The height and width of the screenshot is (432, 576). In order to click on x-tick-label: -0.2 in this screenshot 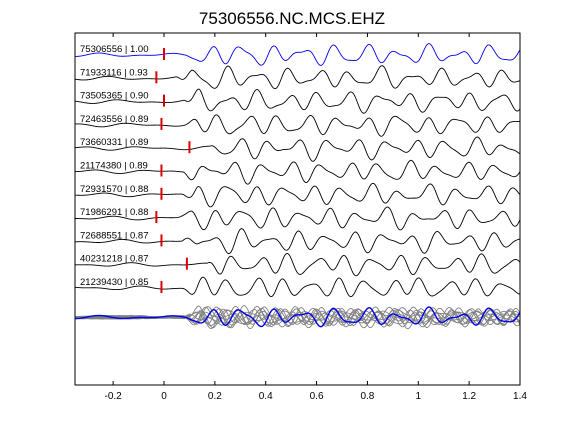, I will do `click(114, 396)`.